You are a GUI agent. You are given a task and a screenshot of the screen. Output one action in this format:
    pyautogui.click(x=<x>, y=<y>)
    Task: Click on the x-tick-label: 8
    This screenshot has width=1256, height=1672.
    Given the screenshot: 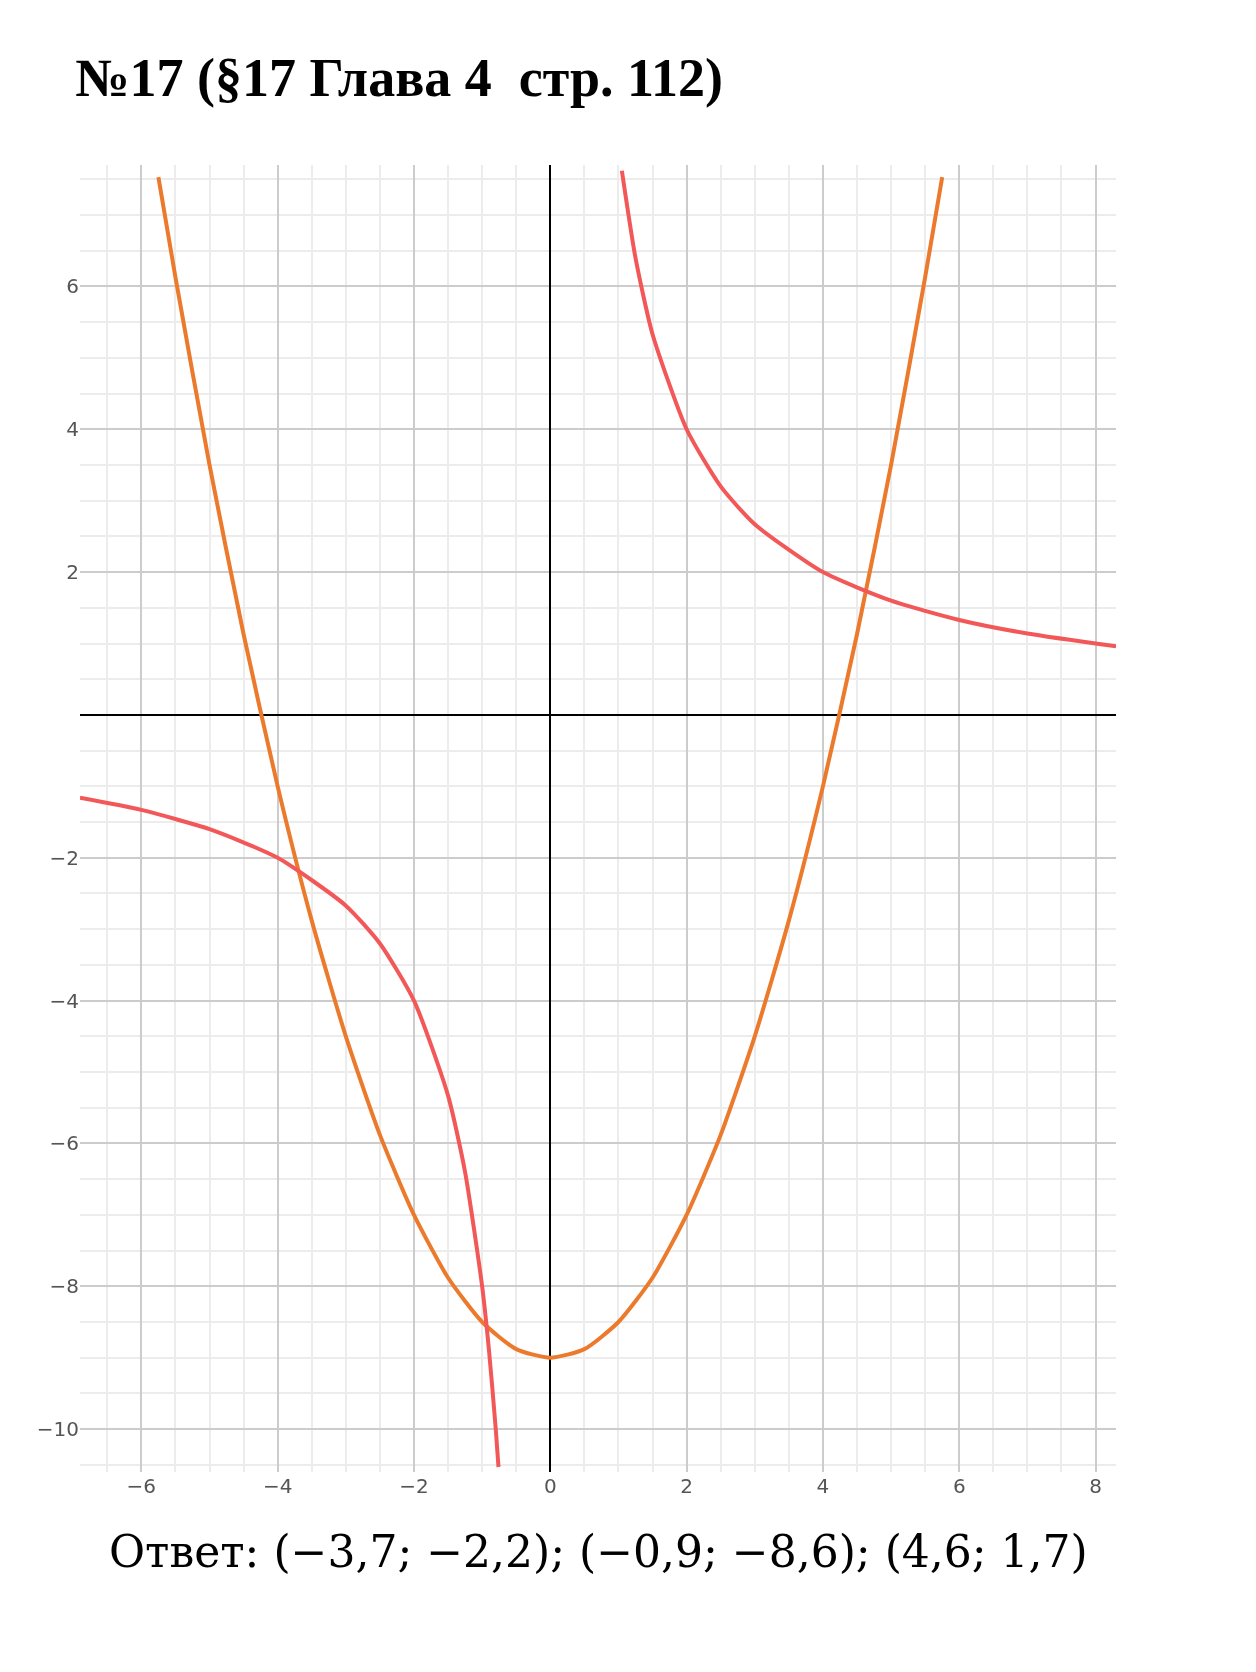 What is the action you would take?
    pyautogui.click(x=1095, y=1486)
    